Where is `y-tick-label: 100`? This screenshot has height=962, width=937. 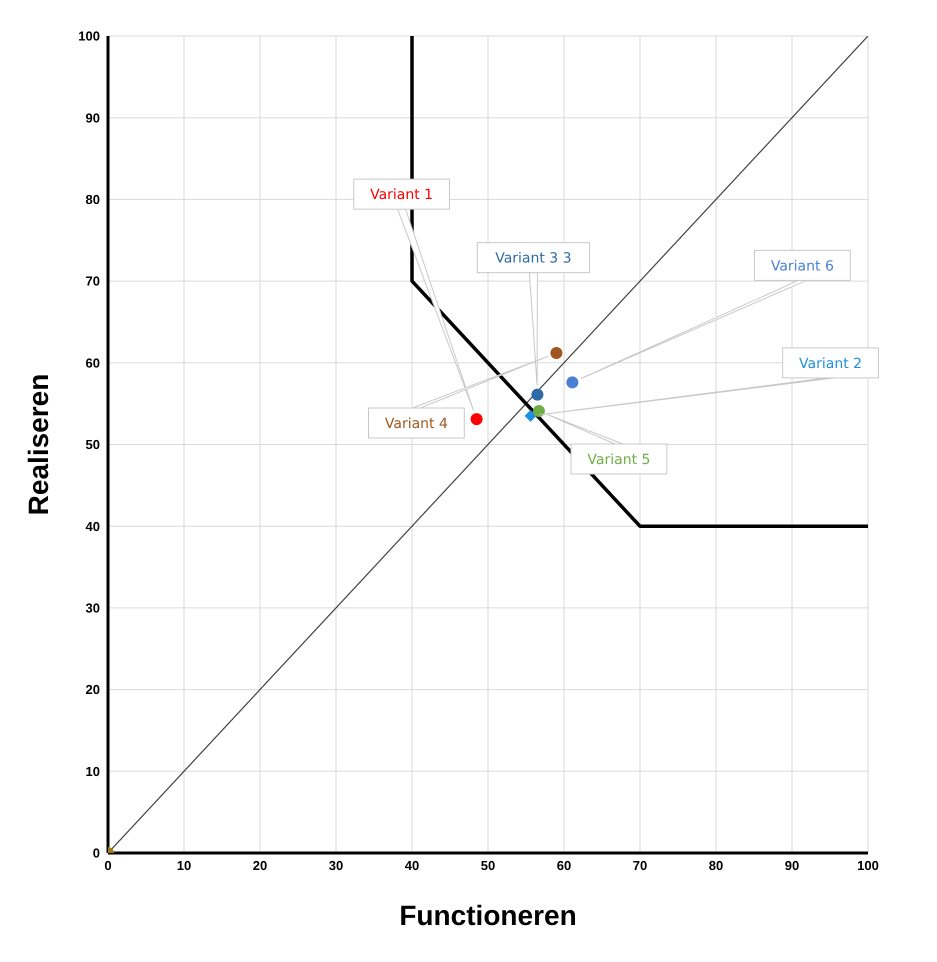 y-tick-label: 100 is located at coordinates (89, 36).